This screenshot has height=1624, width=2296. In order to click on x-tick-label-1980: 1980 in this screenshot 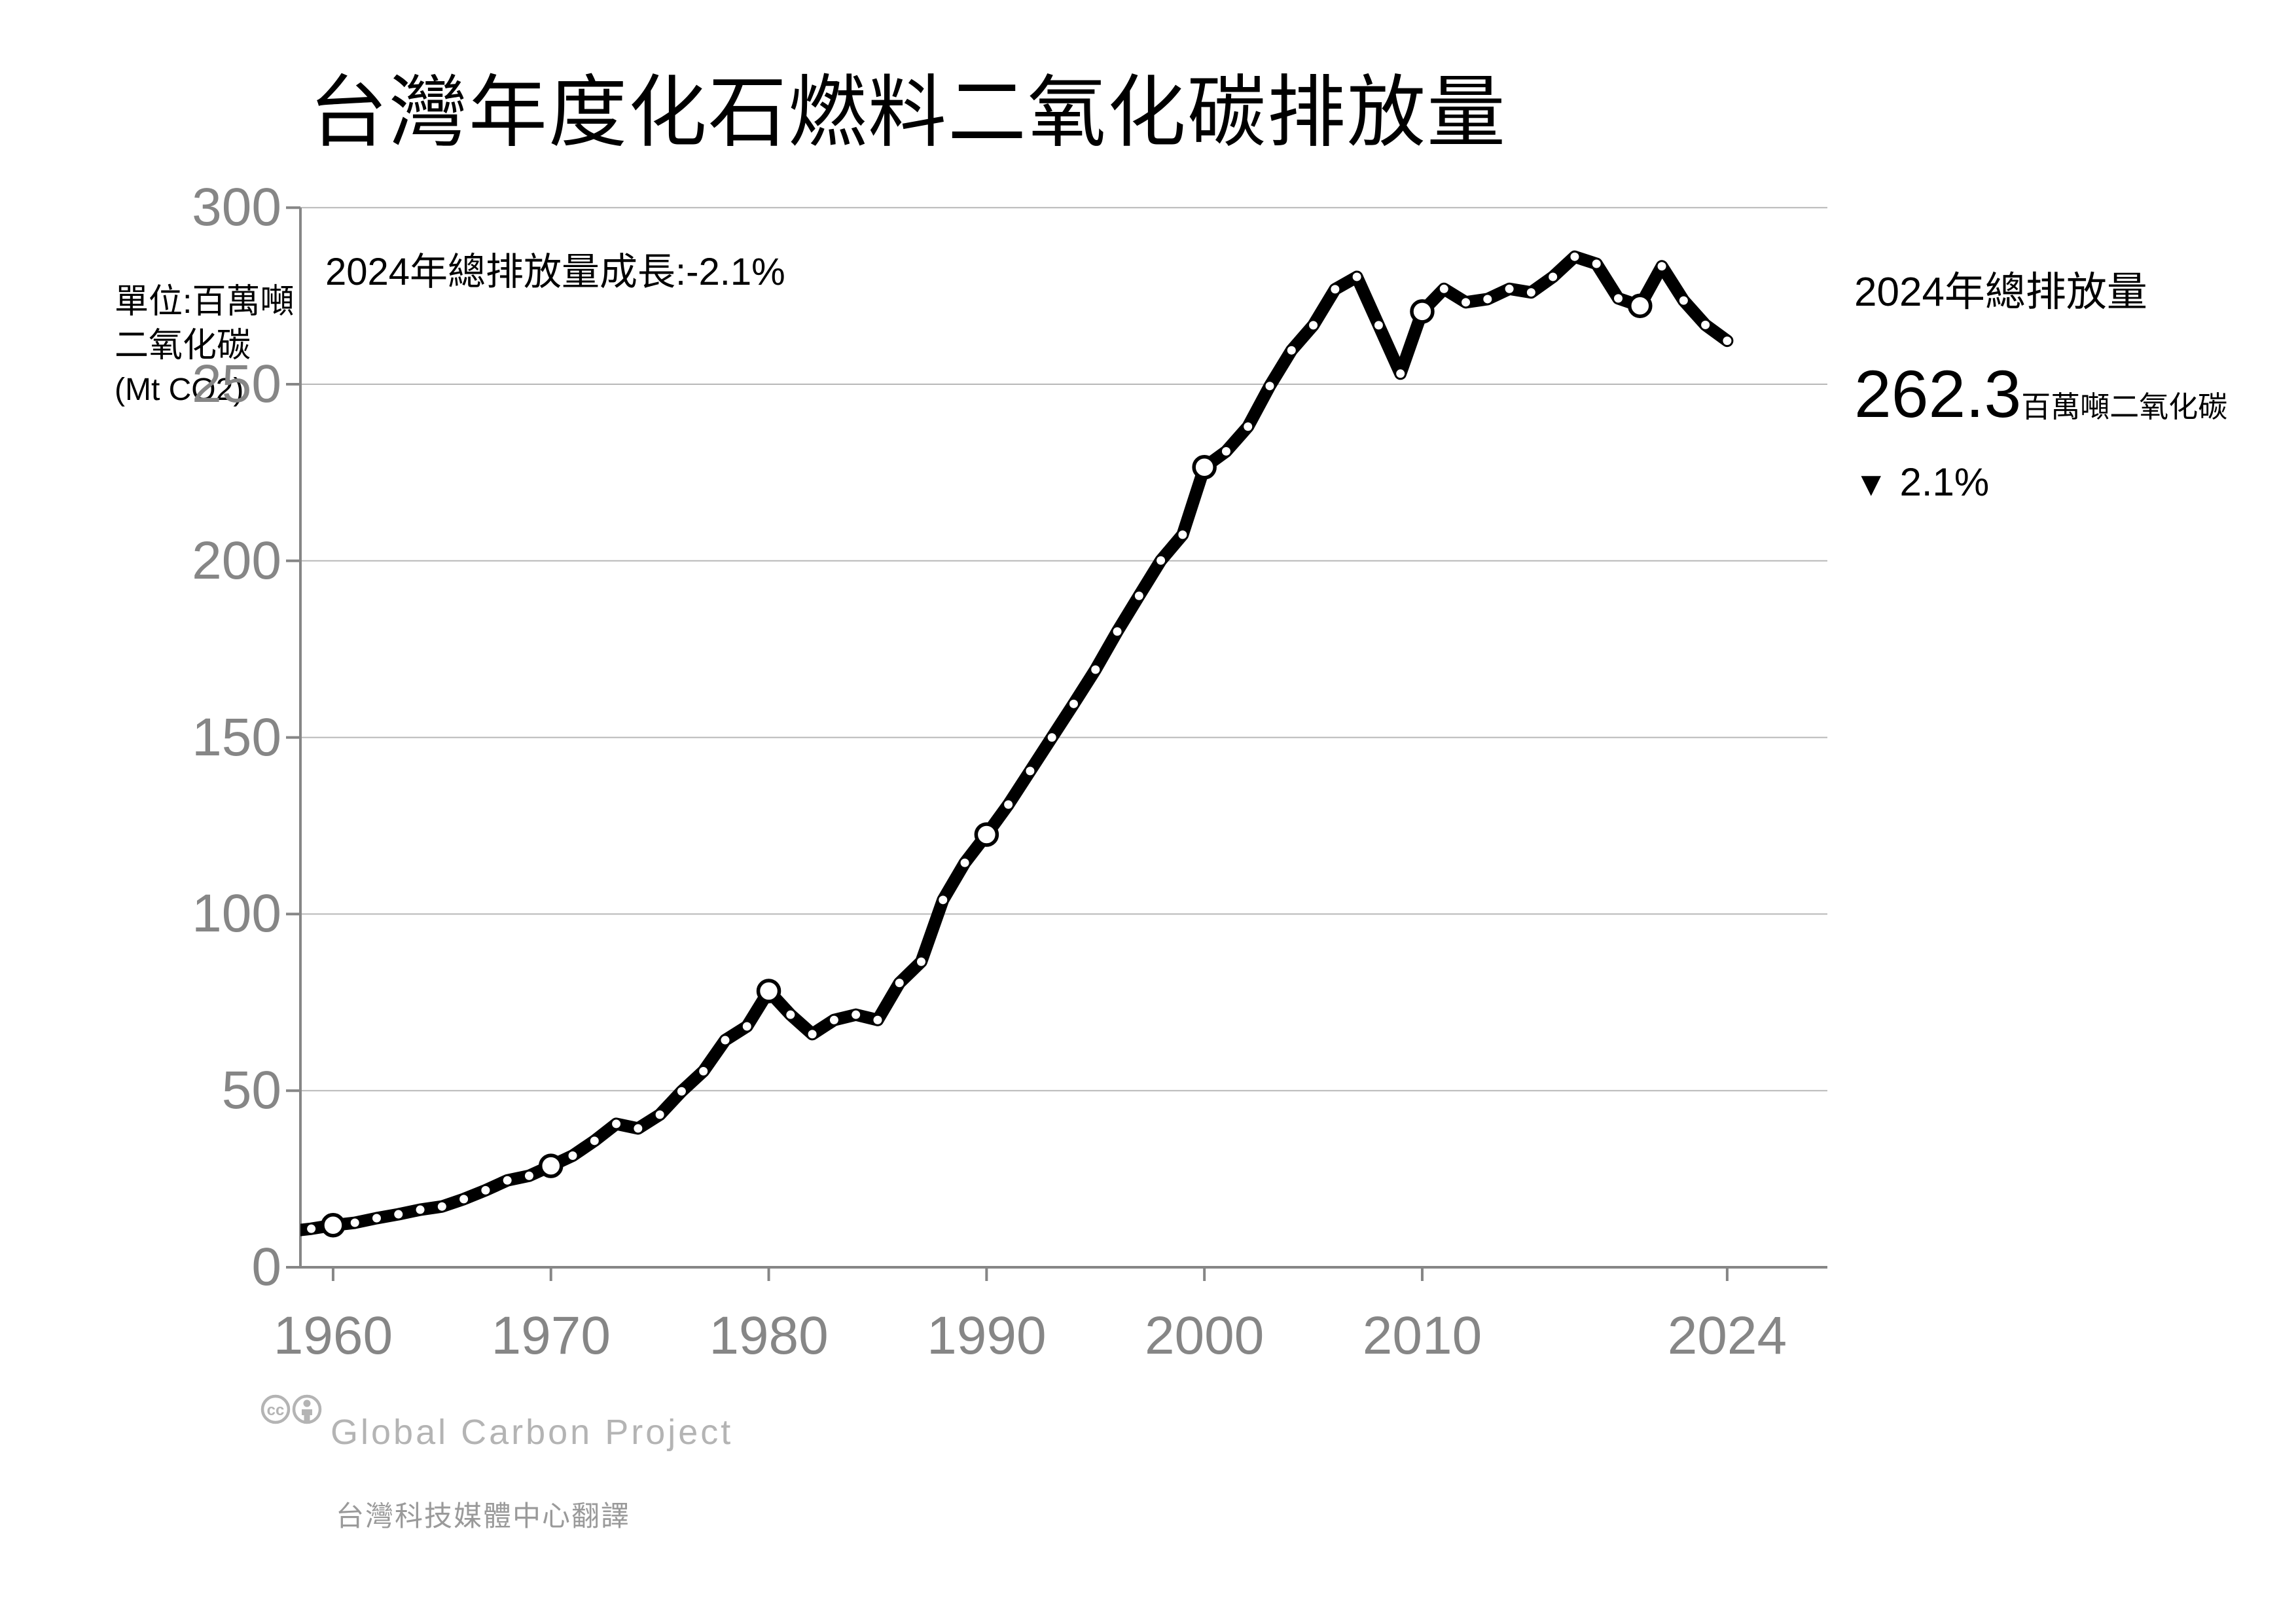, I will do `click(769, 1335)`.